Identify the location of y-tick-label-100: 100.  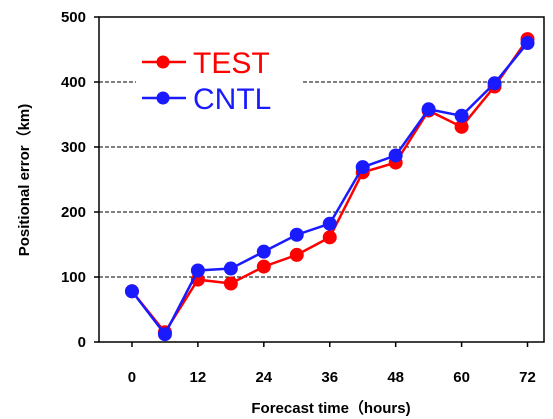
(73, 277).